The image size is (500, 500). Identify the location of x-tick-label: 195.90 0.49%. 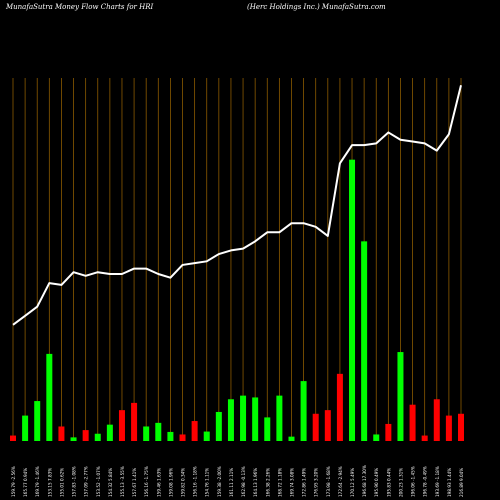
(376, 482).